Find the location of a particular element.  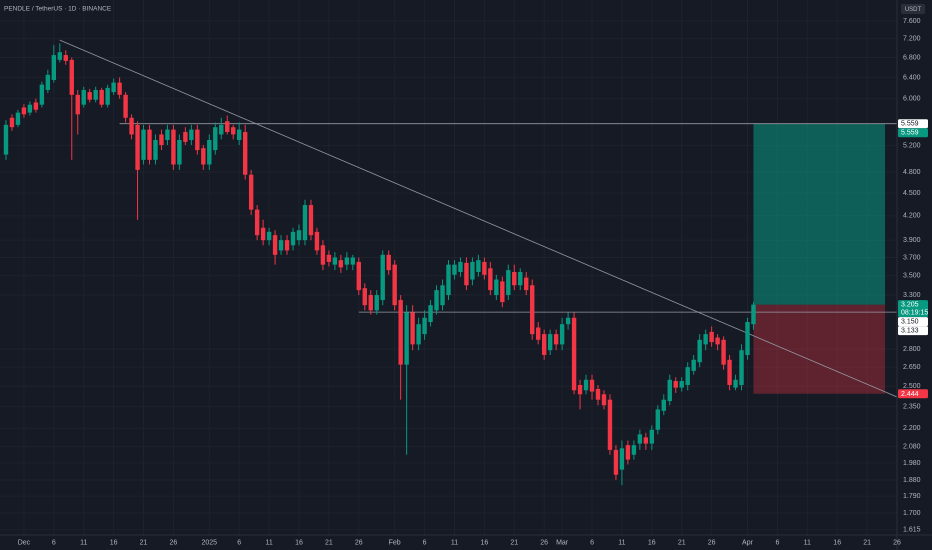

y-tick-label: 1.700 is located at coordinates (912, 513).